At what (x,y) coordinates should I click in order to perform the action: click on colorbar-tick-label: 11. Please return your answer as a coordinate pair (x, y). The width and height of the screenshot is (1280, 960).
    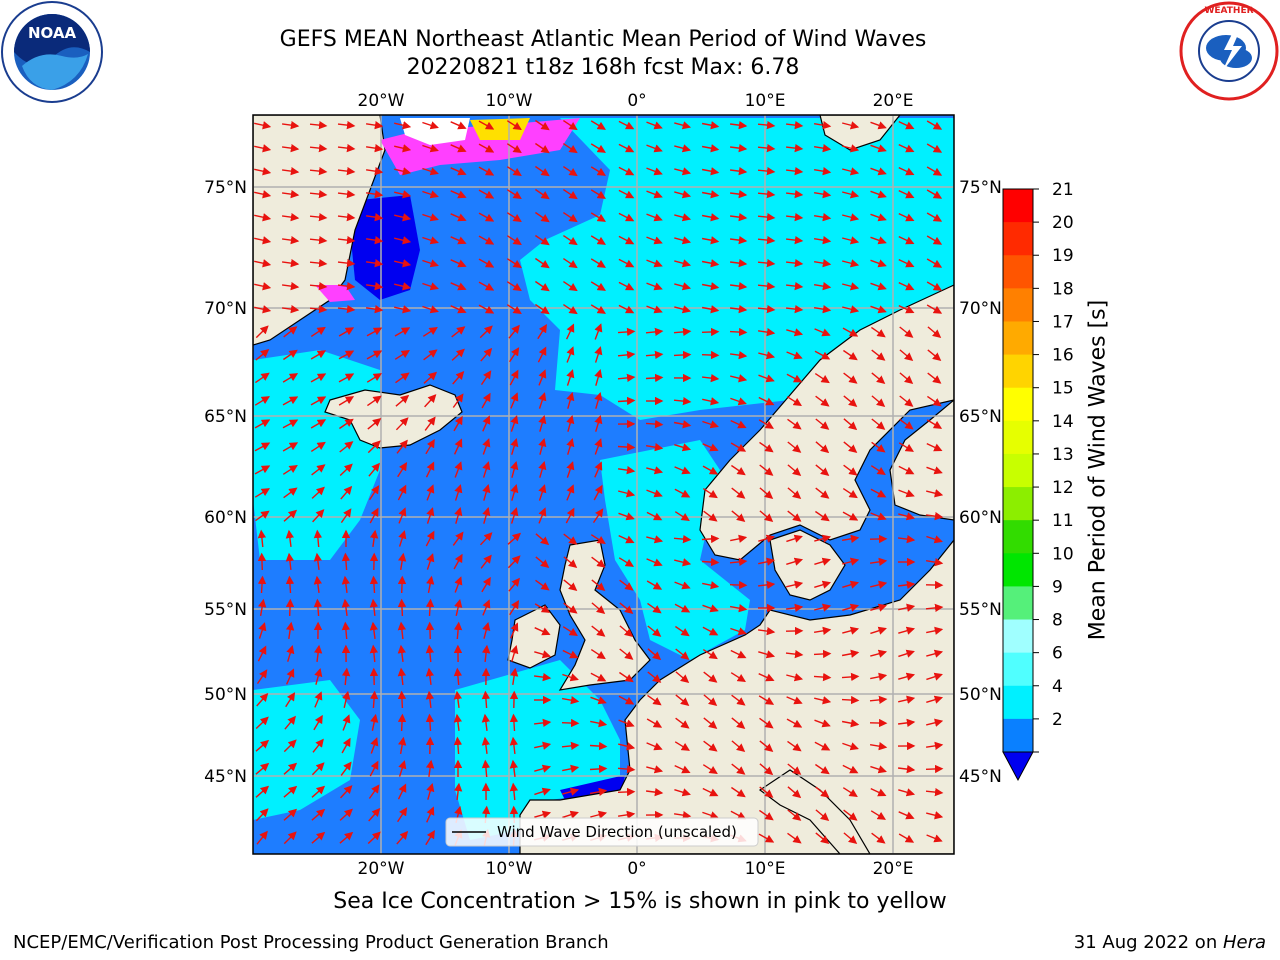
    Looking at the image, I should click on (1063, 521).